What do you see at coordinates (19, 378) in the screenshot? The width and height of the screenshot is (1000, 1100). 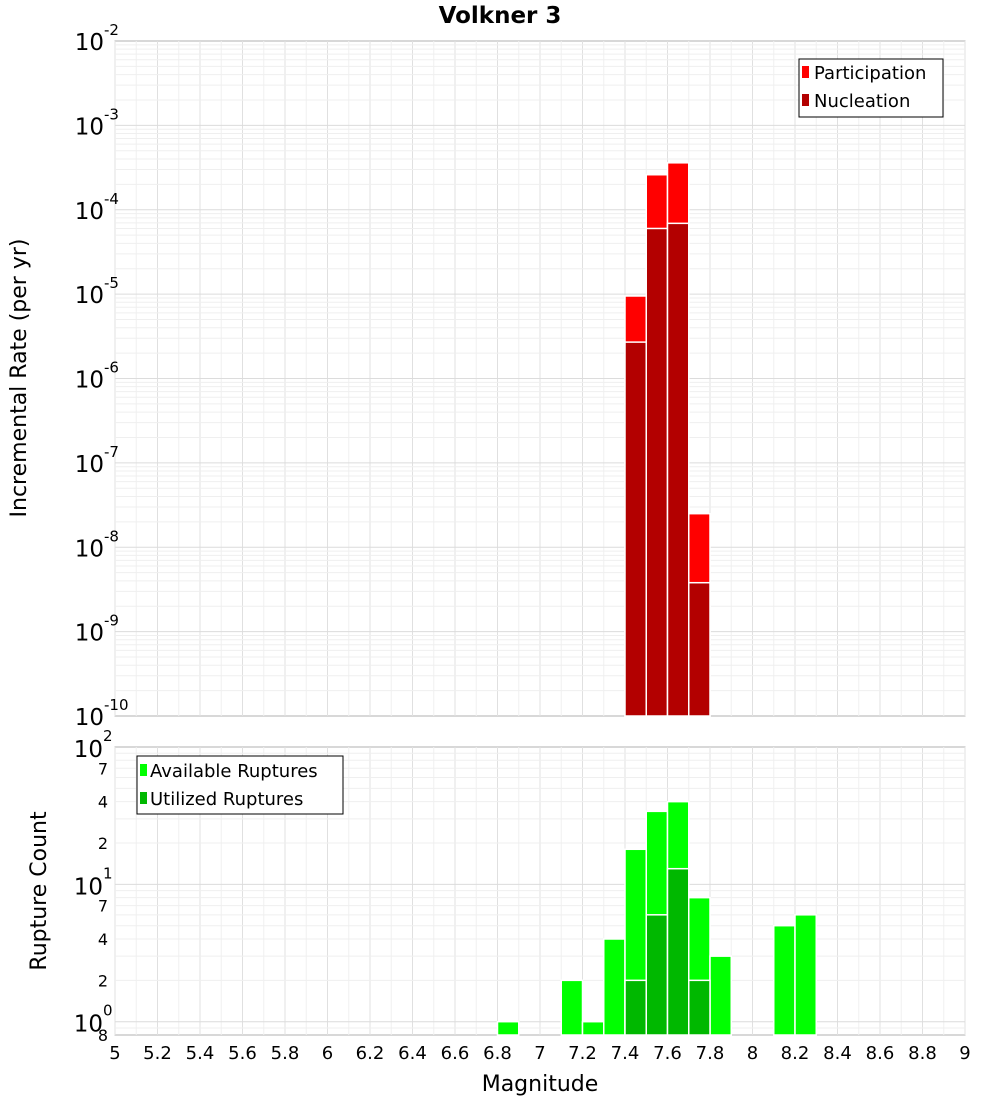 I see `top-y-axis-label: Incremental Rate (per yr)` at bounding box center [19, 378].